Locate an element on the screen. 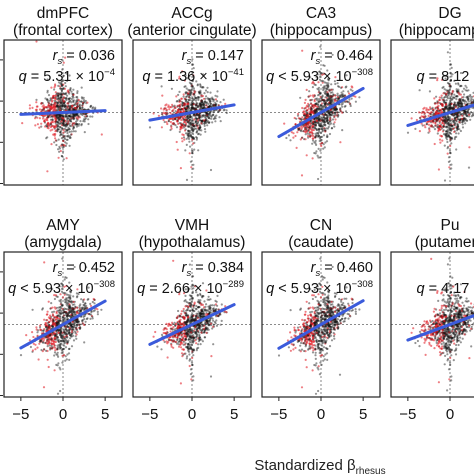  q-stat: q = 5.31 × 10−4 is located at coordinates (67, 76).